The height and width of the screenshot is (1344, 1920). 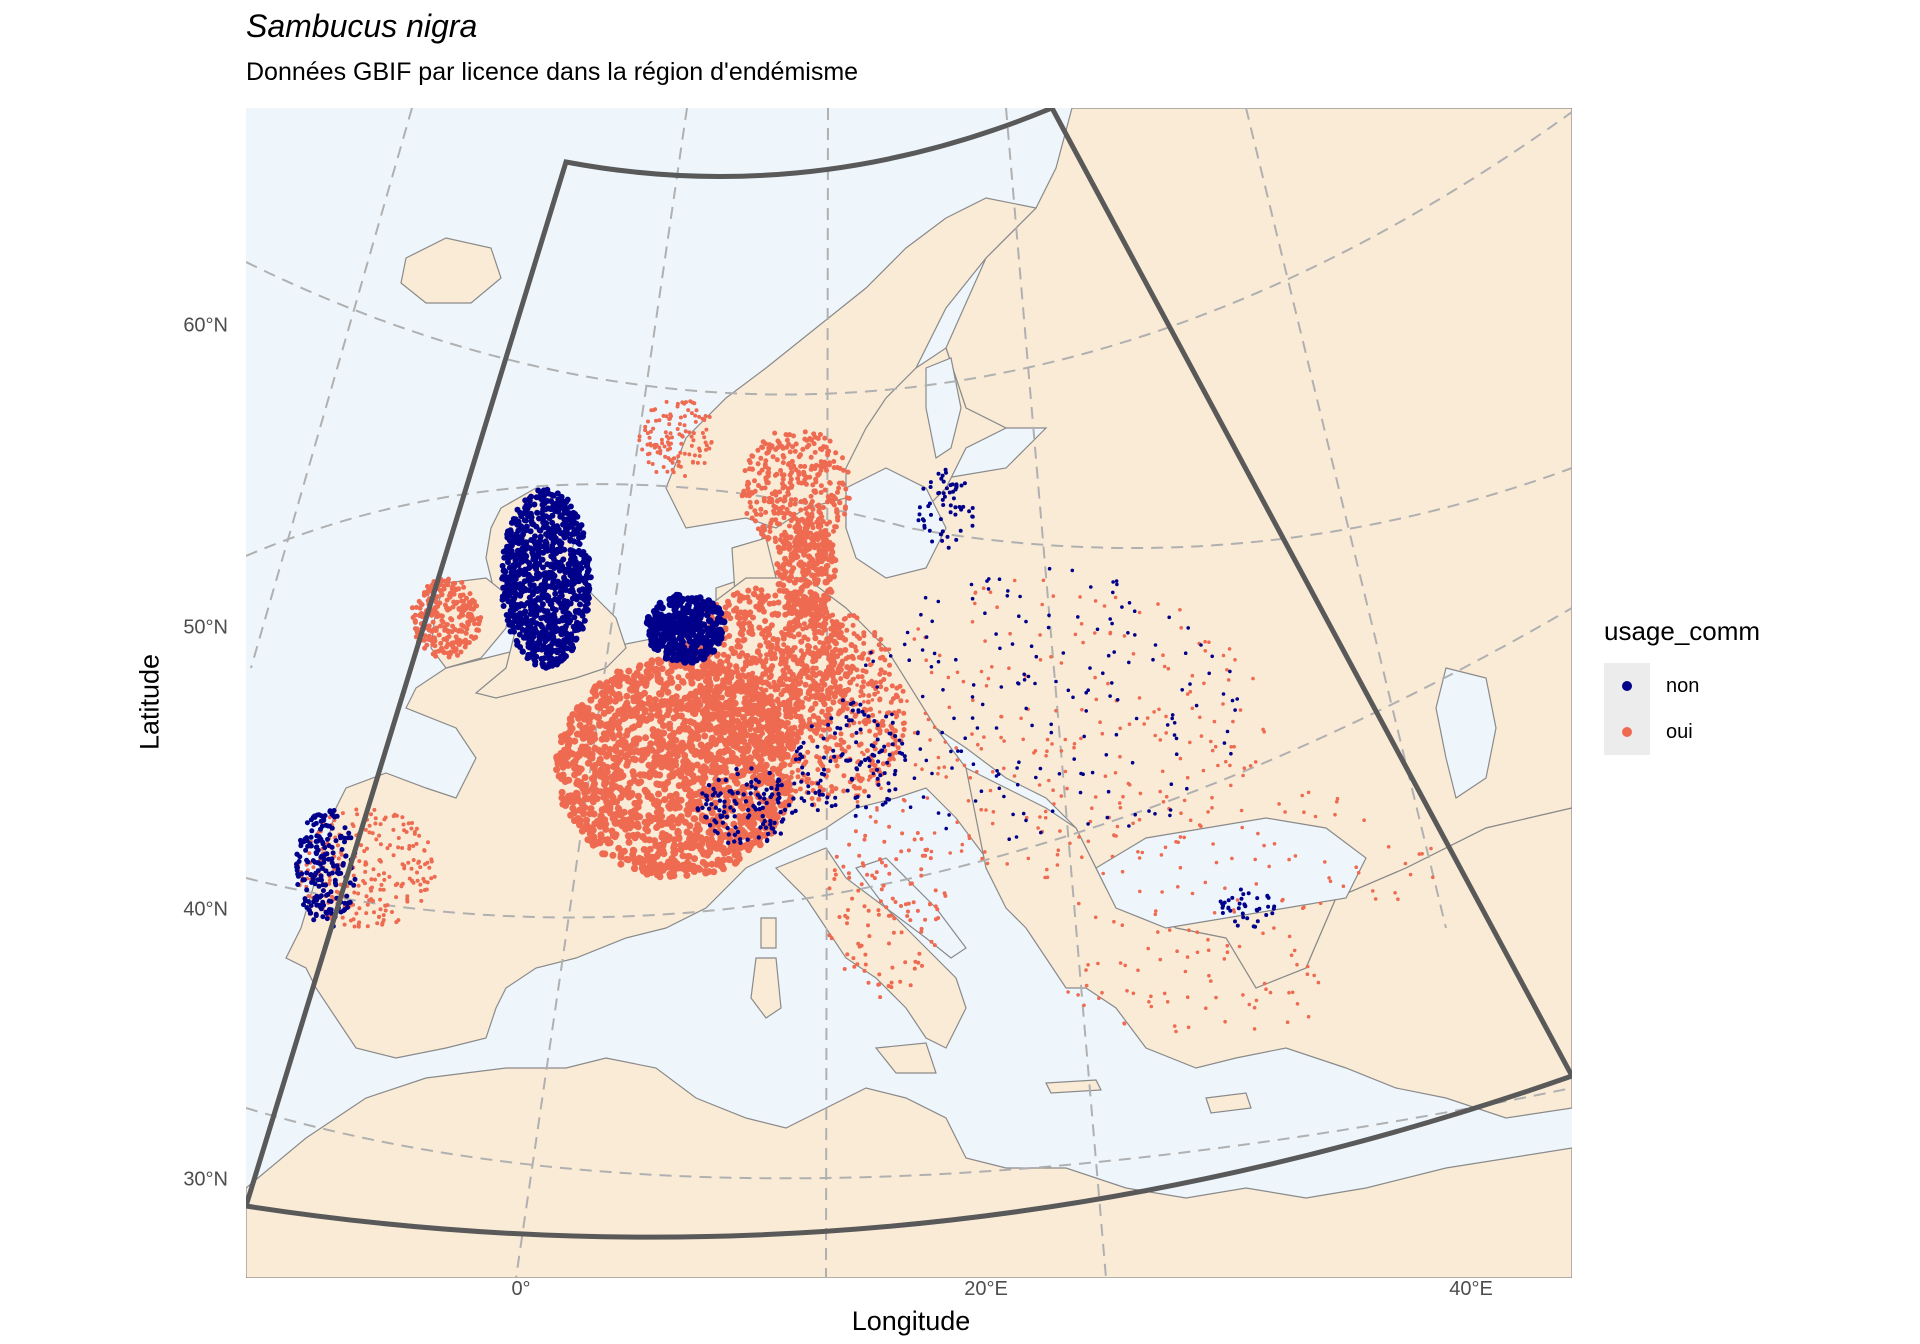 What do you see at coordinates (205, 627) in the screenshot?
I see `y-tick-50n: 50°N` at bounding box center [205, 627].